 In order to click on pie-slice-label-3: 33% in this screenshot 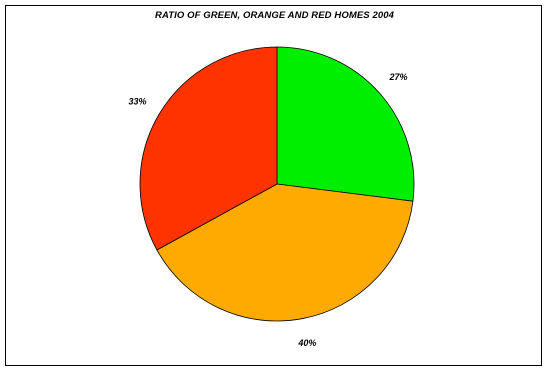, I will do `click(138, 102)`.